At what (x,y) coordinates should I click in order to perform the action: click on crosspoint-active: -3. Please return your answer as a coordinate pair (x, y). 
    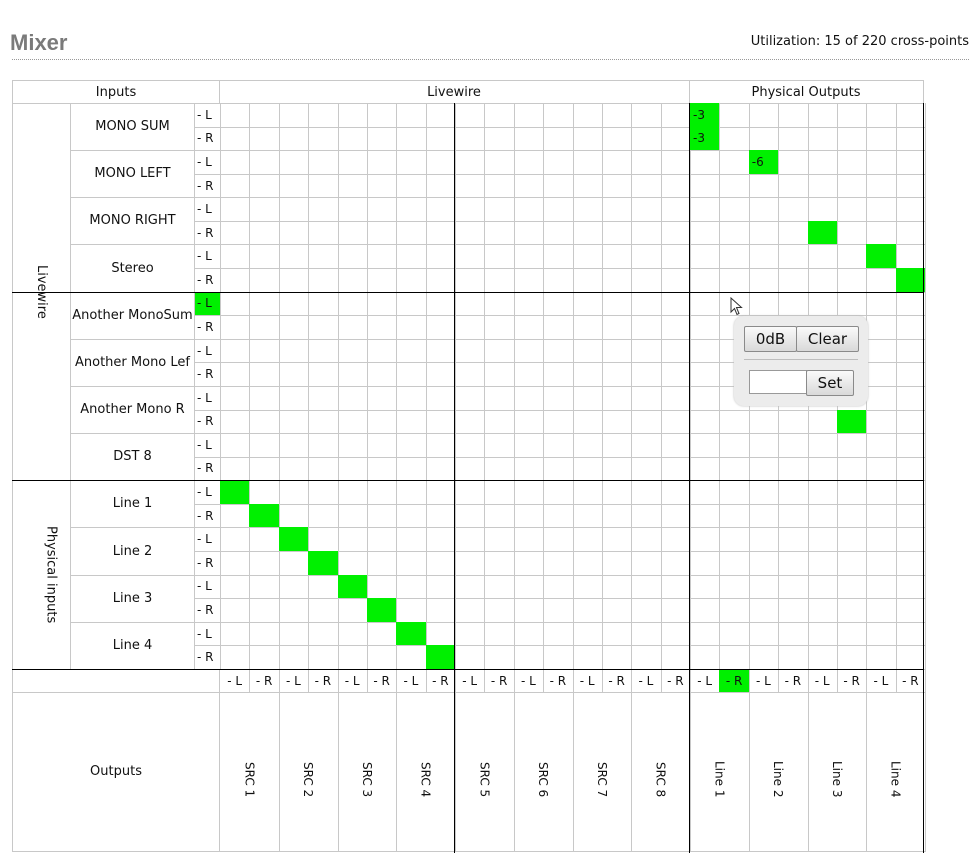
    Looking at the image, I should click on (705, 139).